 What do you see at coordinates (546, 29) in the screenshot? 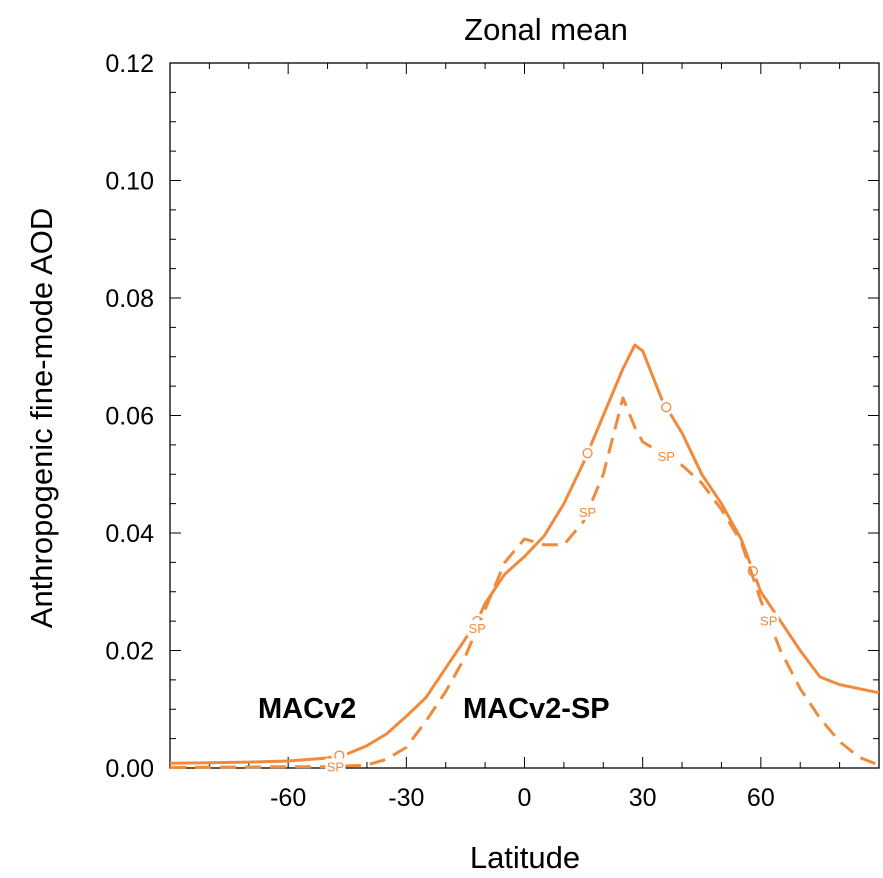
I see `chart-title: Zonal mean` at bounding box center [546, 29].